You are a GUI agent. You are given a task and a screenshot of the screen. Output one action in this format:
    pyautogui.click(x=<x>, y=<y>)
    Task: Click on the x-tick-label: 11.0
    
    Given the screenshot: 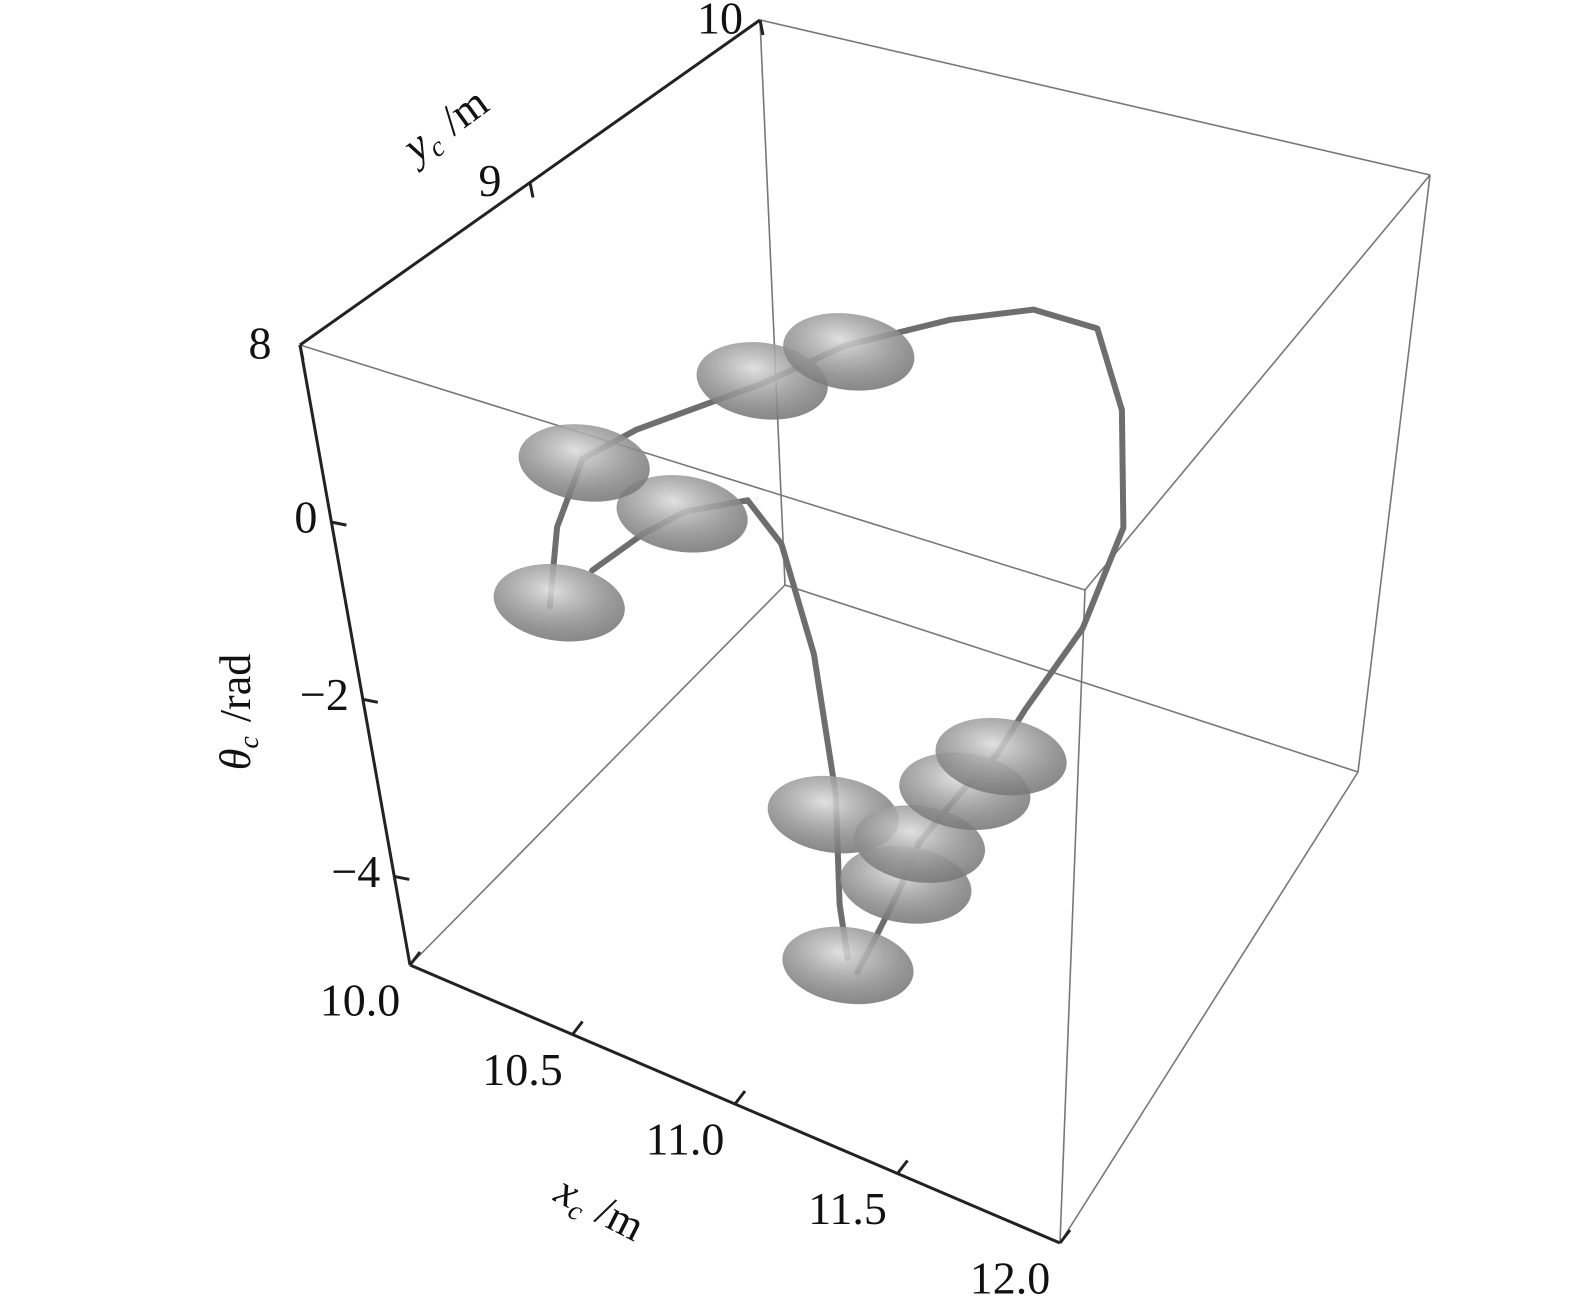 What is the action you would take?
    pyautogui.click(x=685, y=1139)
    